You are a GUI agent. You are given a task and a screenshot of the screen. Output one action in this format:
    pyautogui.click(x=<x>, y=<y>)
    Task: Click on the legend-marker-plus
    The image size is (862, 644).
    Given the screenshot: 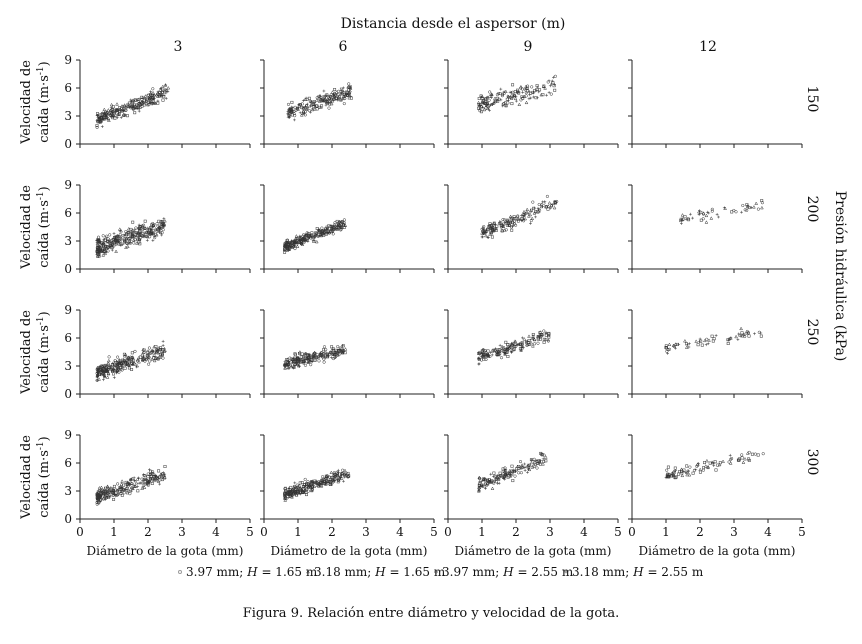 What is the action you would take?
    pyautogui.click(x=566, y=572)
    